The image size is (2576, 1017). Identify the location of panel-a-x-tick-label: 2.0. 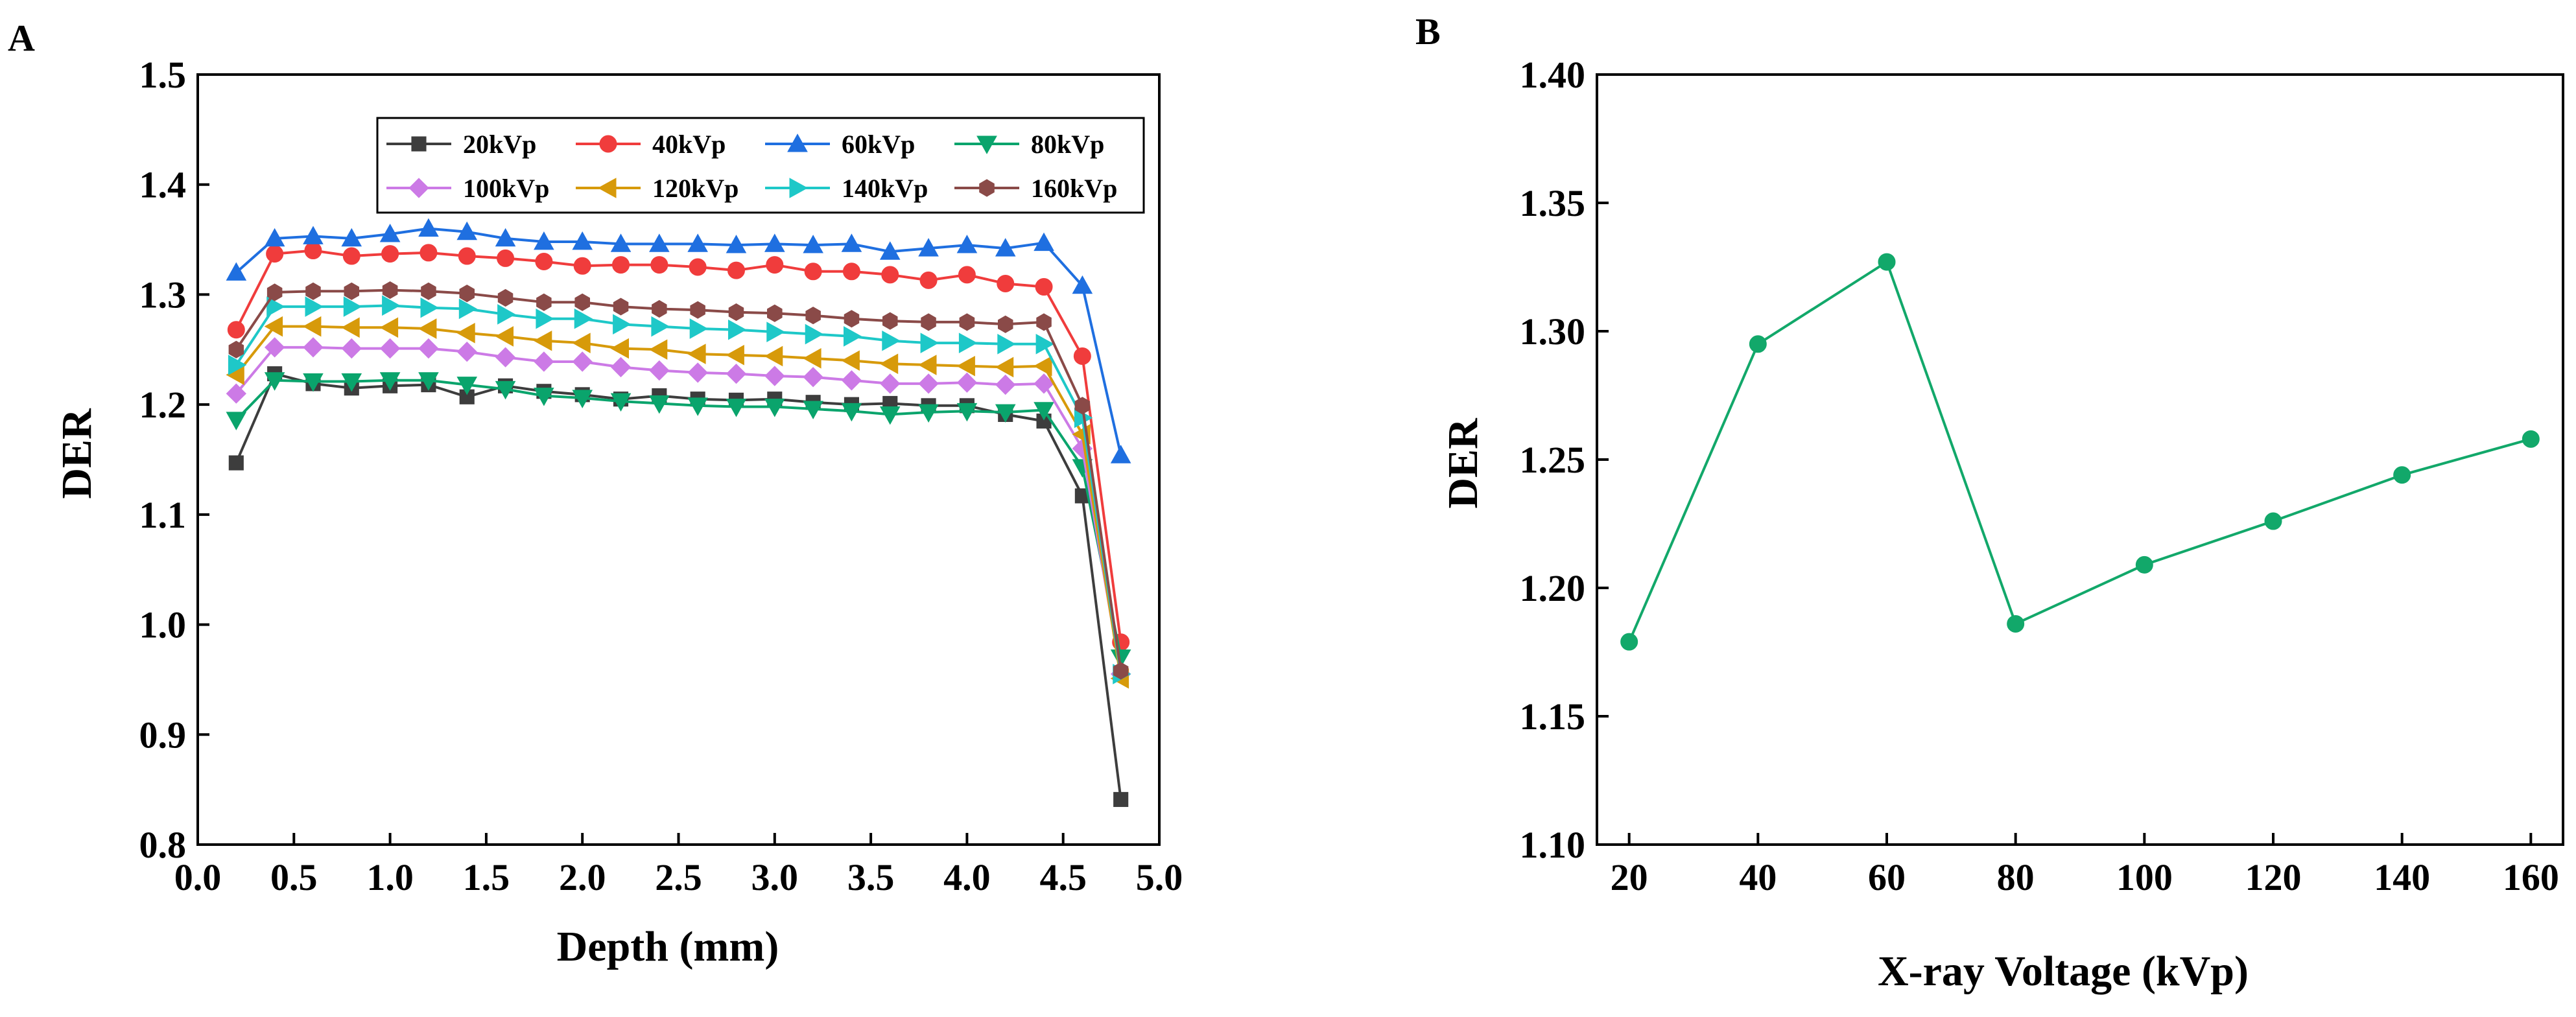
(582, 877).